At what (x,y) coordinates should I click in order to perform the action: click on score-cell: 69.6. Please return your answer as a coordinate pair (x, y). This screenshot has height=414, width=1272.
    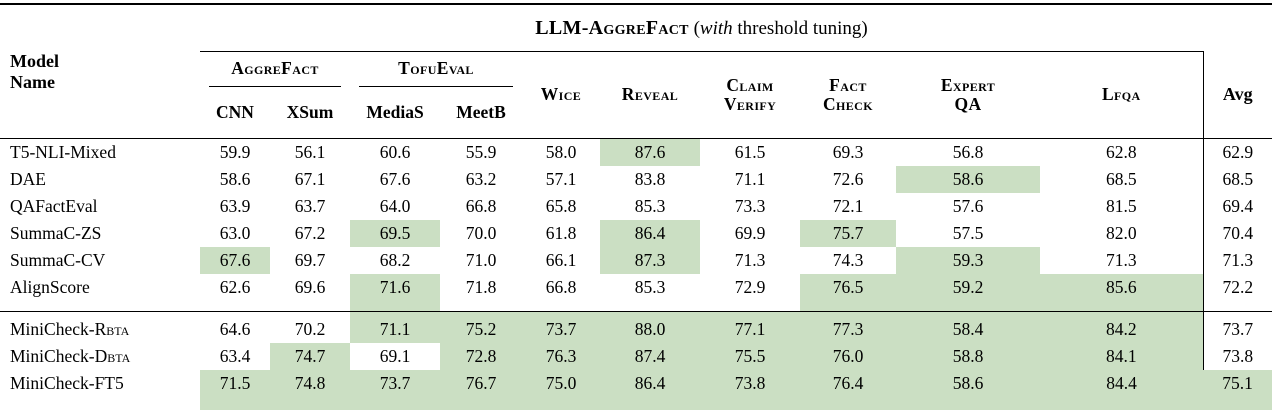
    Looking at the image, I should click on (310, 287).